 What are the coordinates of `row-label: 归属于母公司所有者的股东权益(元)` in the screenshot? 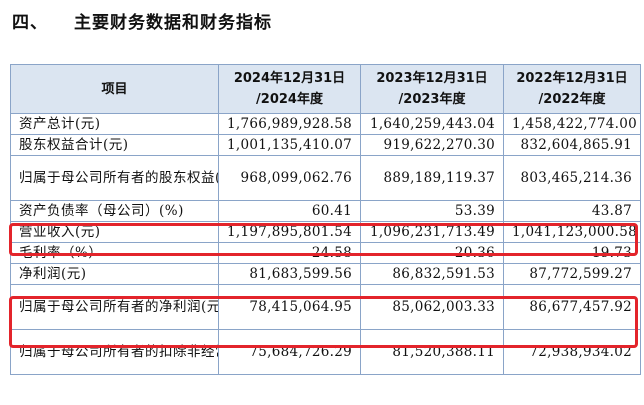 It's located at (115, 178).